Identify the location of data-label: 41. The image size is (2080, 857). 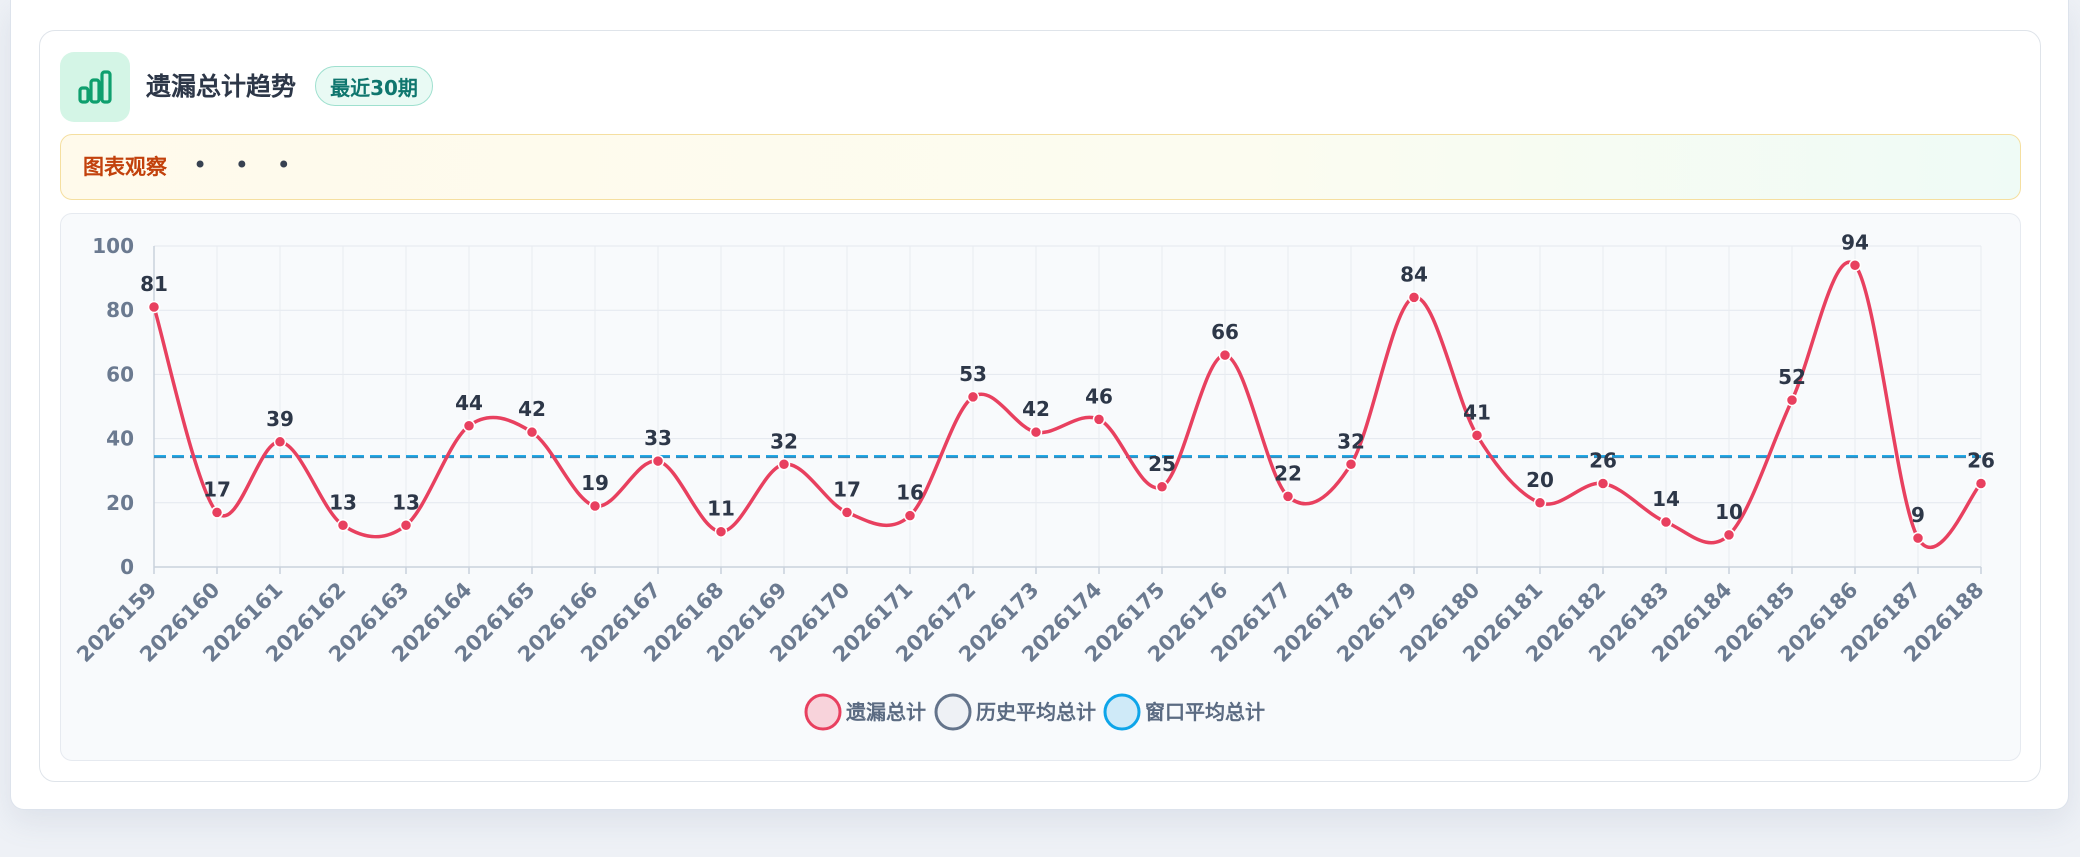
(1477, 412).